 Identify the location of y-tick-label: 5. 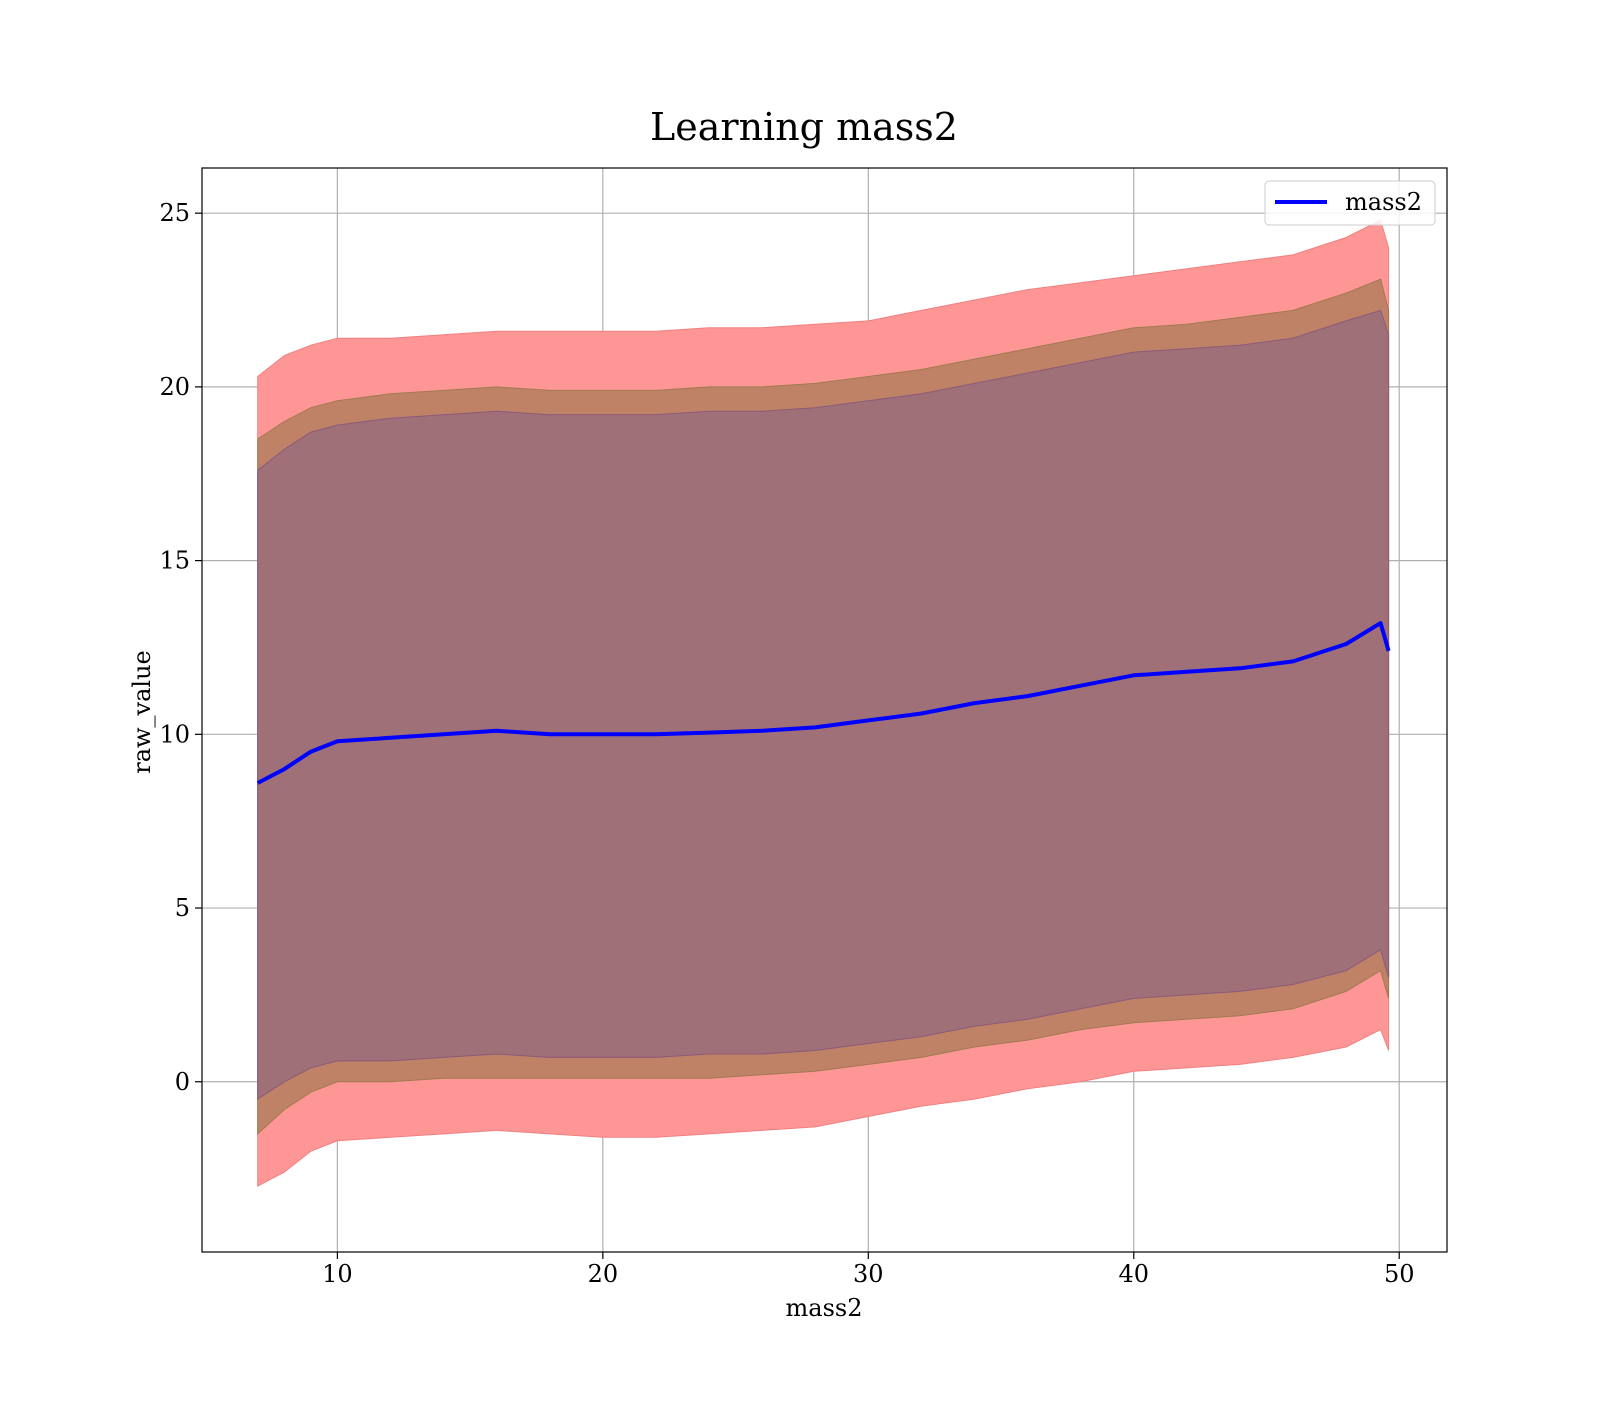
(182, 908).